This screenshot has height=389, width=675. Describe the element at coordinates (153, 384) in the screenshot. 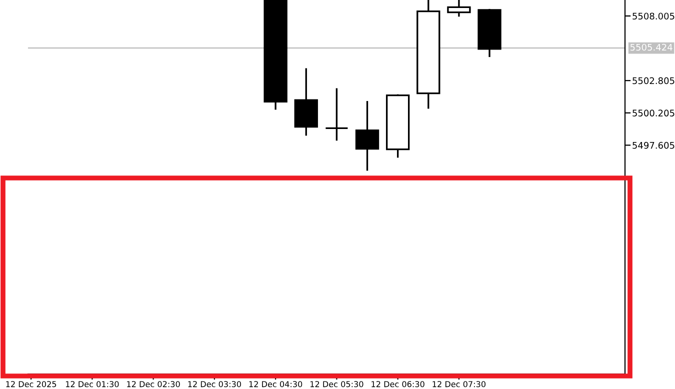

I see `x-tick-label: 12 Dec 02:30` at that location.